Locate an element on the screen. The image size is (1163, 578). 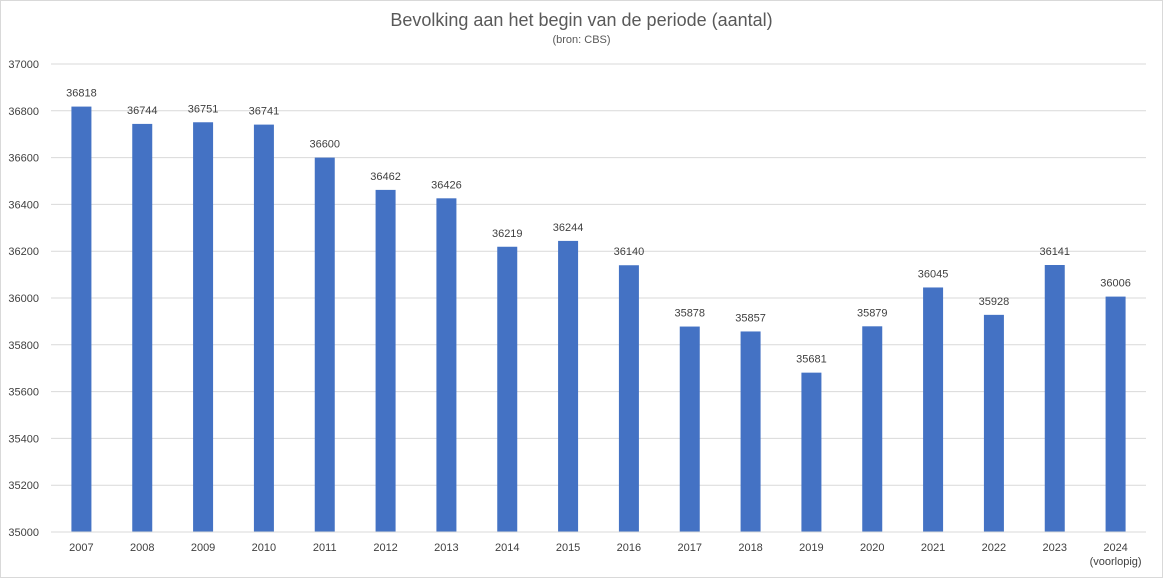
x-tick-label: 2024 is located at coordinates (1115, 548).